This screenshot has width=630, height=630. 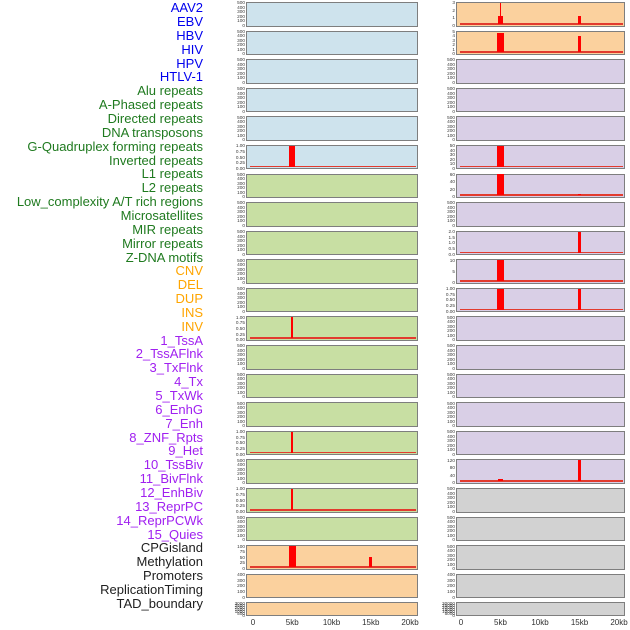 What do you see at coordinates (453, 10) in the screenshot?
I see `y-tick-label: 2` at bounding box center [453, 10].